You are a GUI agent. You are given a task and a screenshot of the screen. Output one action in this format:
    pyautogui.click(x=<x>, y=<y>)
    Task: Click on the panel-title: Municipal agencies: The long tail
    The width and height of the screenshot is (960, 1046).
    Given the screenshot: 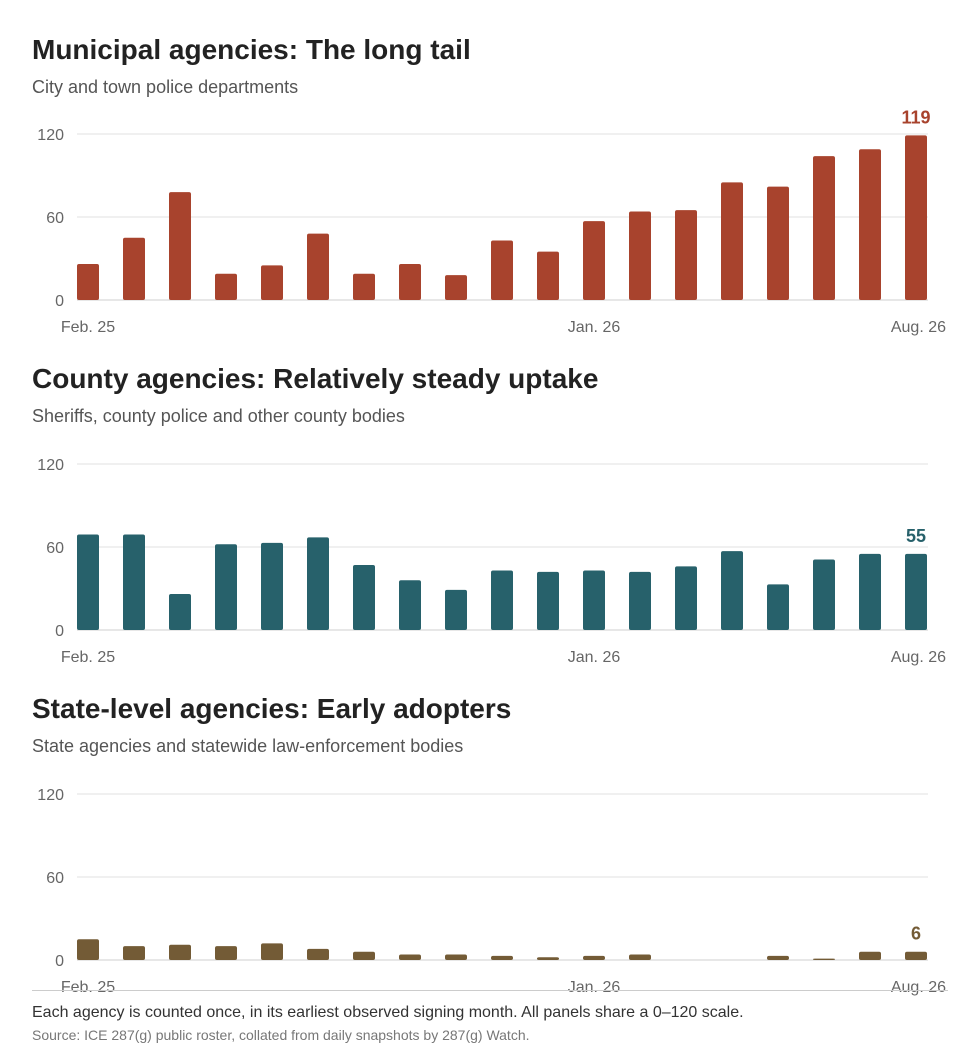 What is the action you would take?
    pyautogui.click(x=251, y=49)
    